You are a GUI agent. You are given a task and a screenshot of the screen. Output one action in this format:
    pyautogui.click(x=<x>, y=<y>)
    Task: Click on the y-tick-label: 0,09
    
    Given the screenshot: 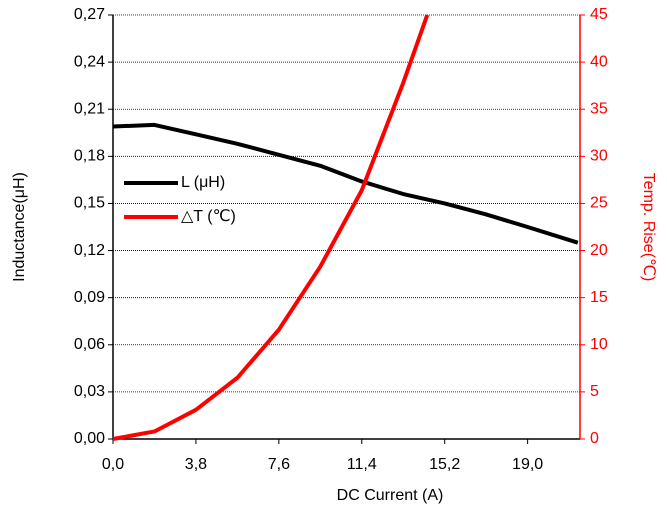 What is the action you would take?
    pyautogui.click(x=89, y=297)
    